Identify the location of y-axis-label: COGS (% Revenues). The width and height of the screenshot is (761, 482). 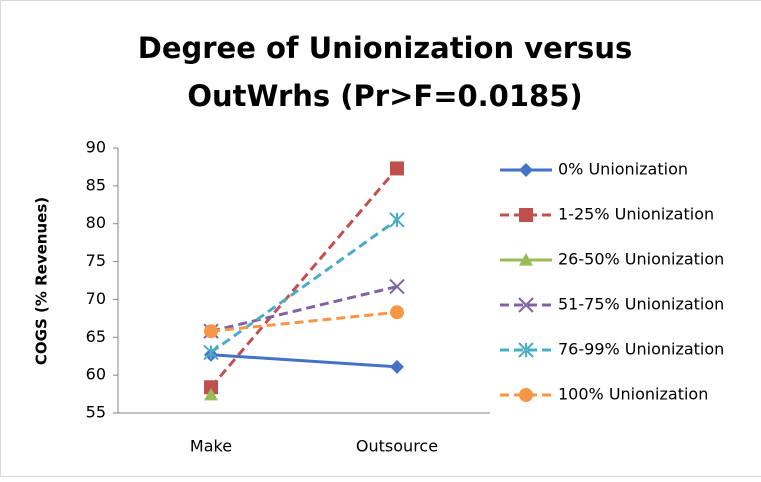
(42, 281).